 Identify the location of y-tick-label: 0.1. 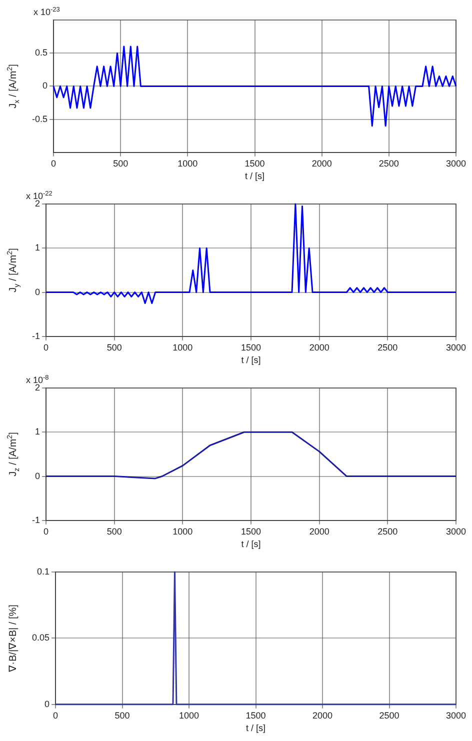
(43, 571).